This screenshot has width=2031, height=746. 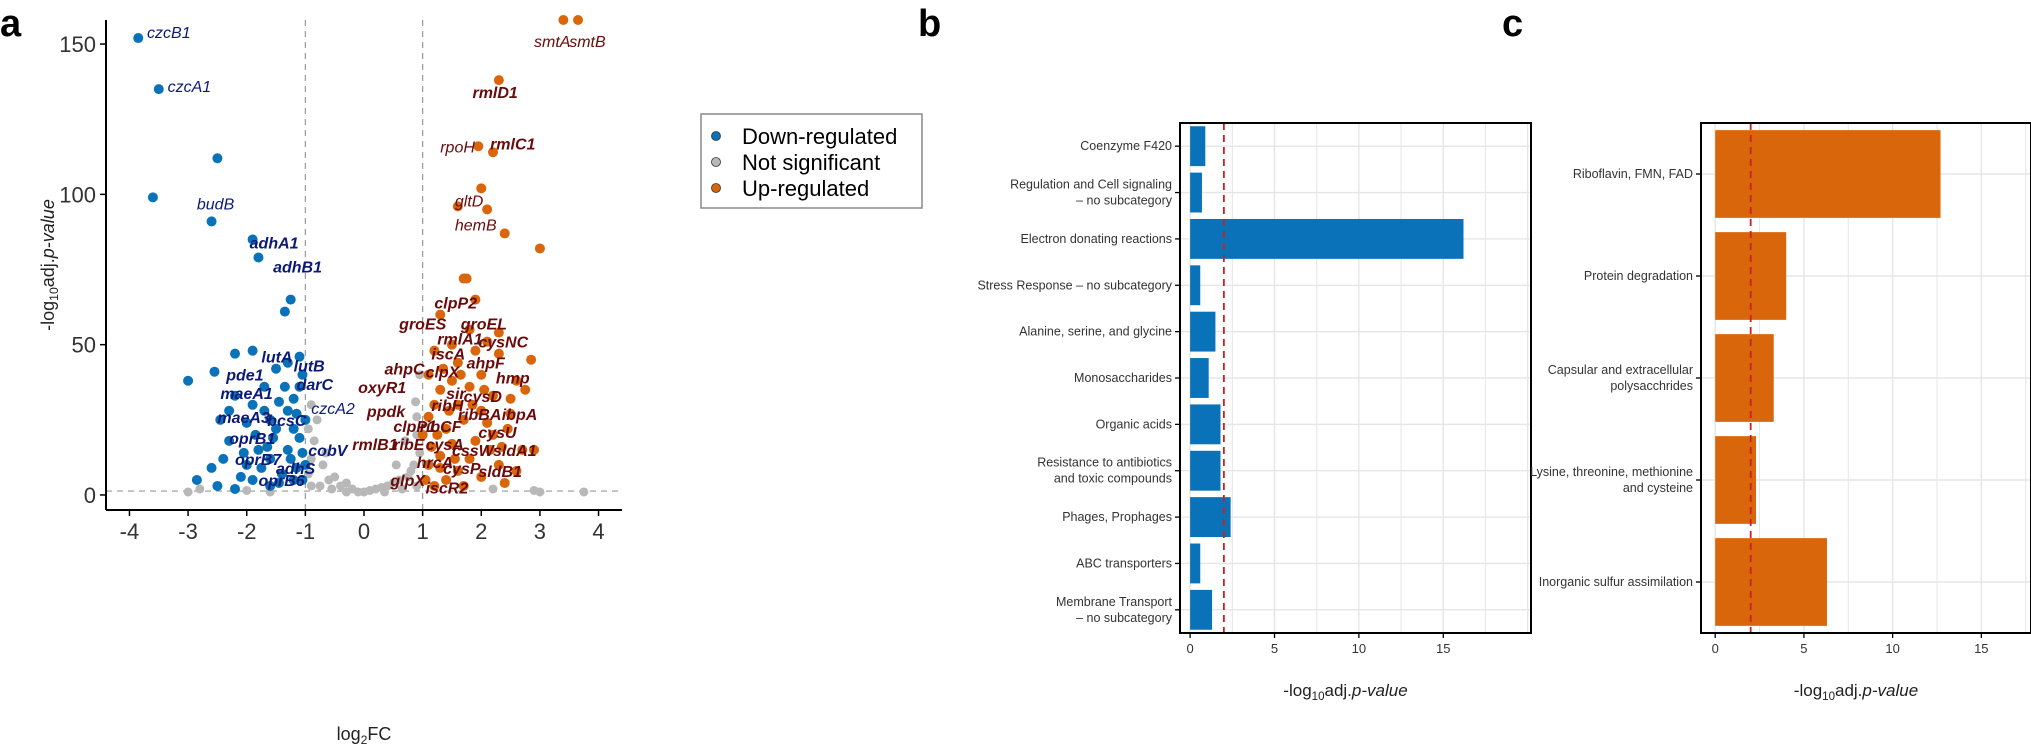 I want to click on x-axis-title-main: log, so click(x=349, y=734).